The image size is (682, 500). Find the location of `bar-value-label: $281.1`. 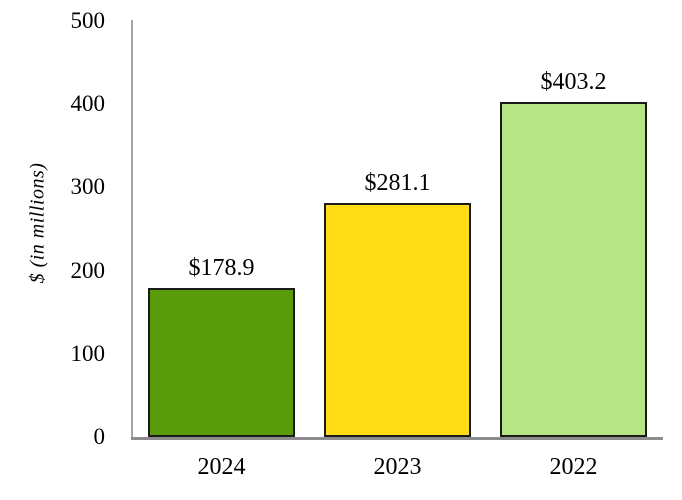

bar-value-label: $281.1 is located at coordinates (397, 183).